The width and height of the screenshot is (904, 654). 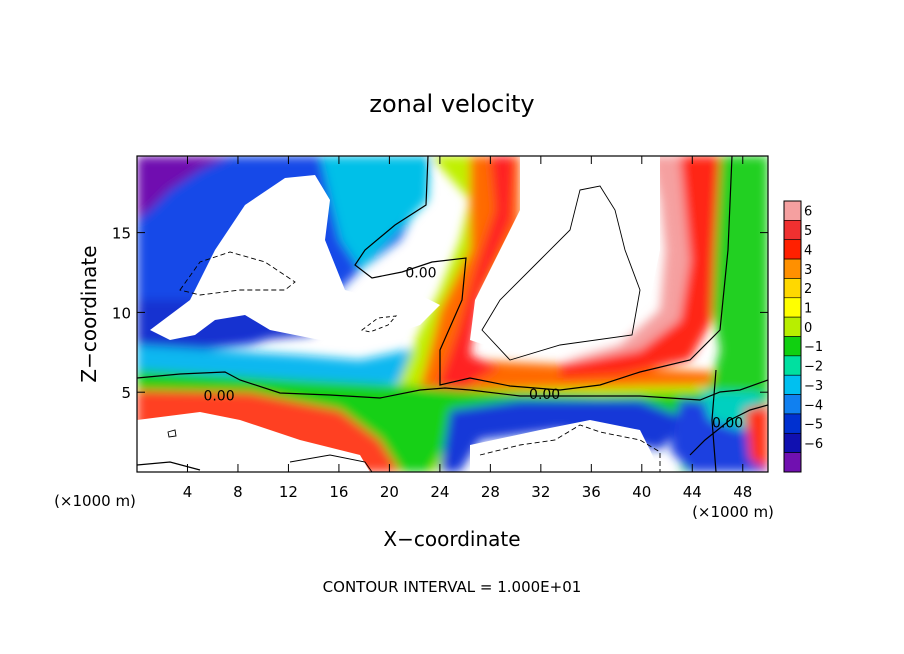 What do you see at coordinates (808, 250) in the screenshot?
I see `colorbar-label: 4` at bounding box center [808, 250].